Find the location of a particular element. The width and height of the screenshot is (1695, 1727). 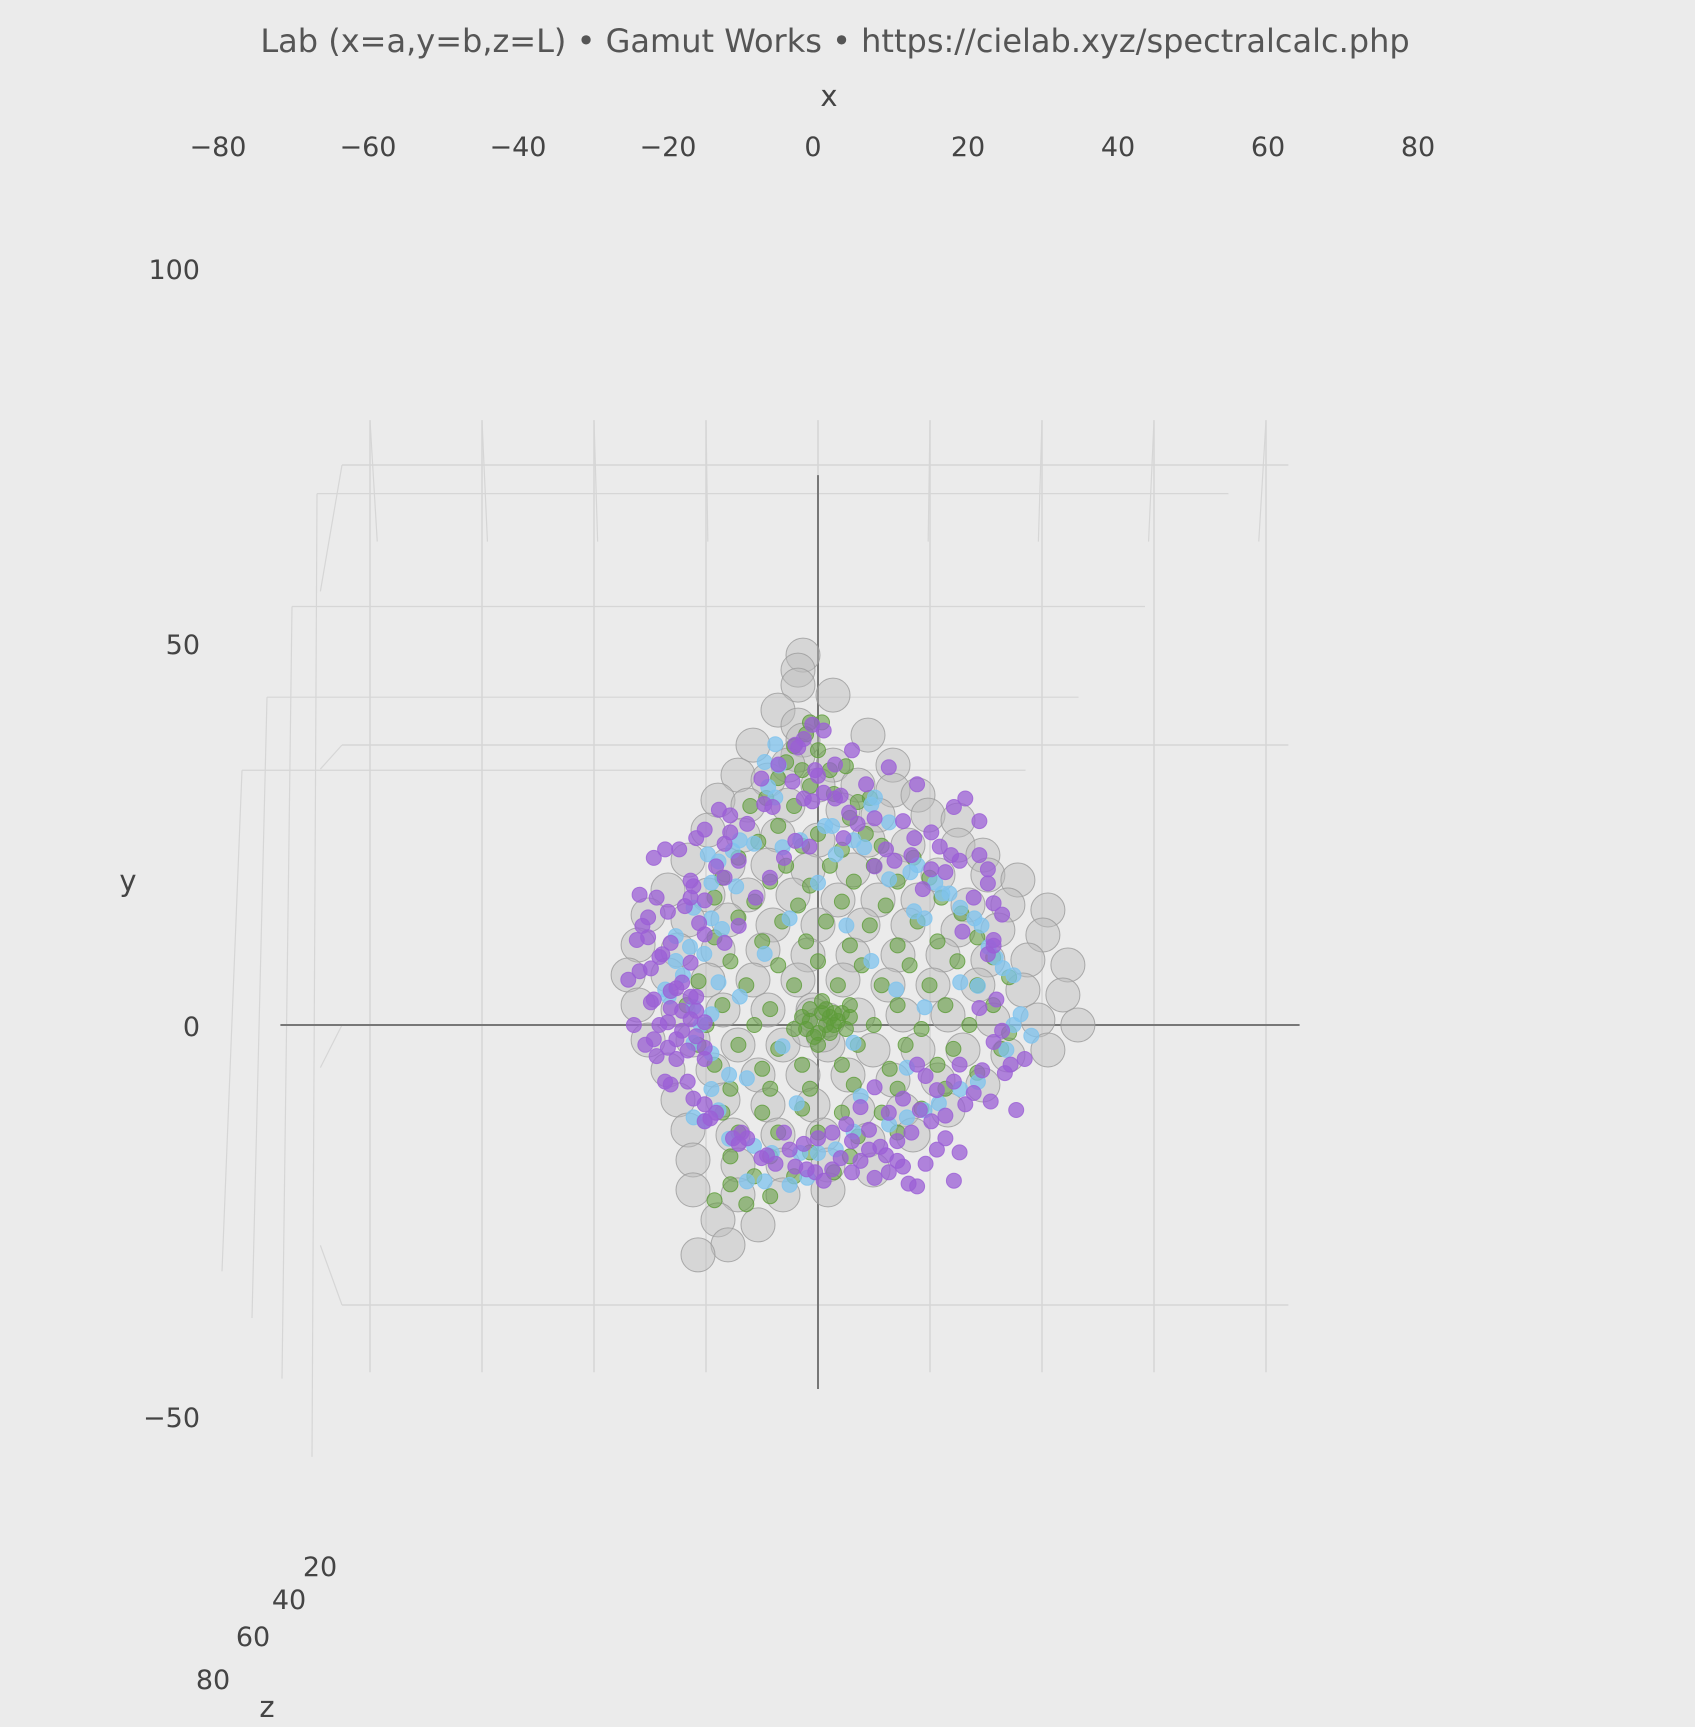

gridline-z-side is located at coordinates (314, 975).